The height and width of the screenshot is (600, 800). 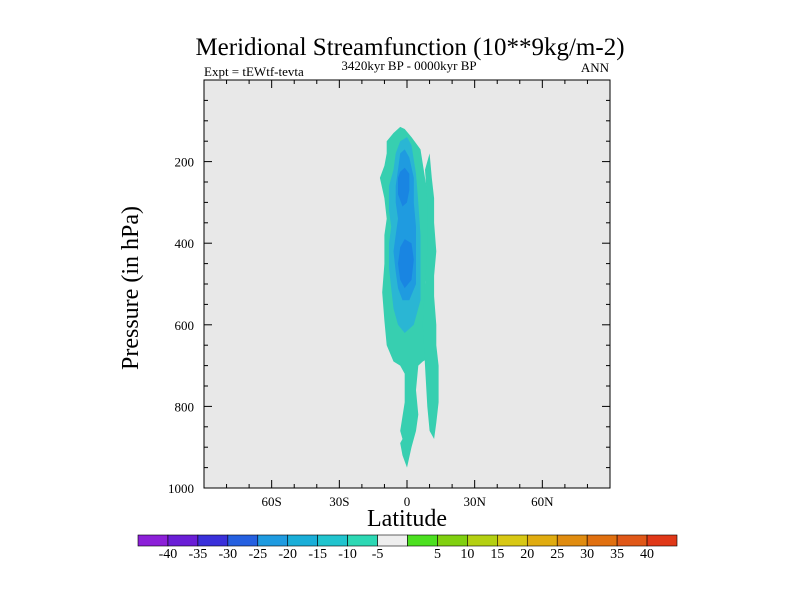 I want to click on y-tick-label: 1000, so click(x=181, y=488).